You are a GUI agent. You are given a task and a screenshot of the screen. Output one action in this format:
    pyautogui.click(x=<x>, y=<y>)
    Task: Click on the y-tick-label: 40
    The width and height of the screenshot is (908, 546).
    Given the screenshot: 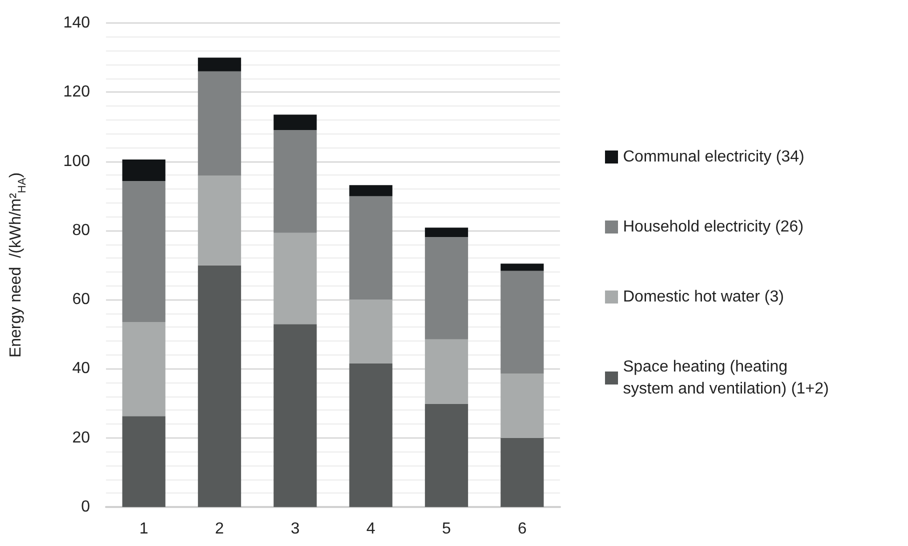 What is the action you would take?
    pyautogui.click(x=81, y=369)
    